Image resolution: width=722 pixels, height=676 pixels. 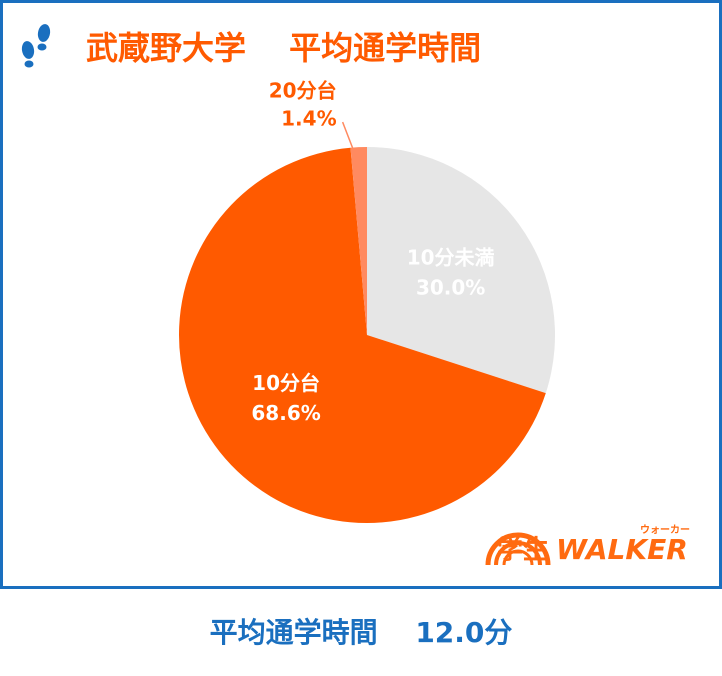 I want to click on footsteps-icon, so click(x=36, y=46).